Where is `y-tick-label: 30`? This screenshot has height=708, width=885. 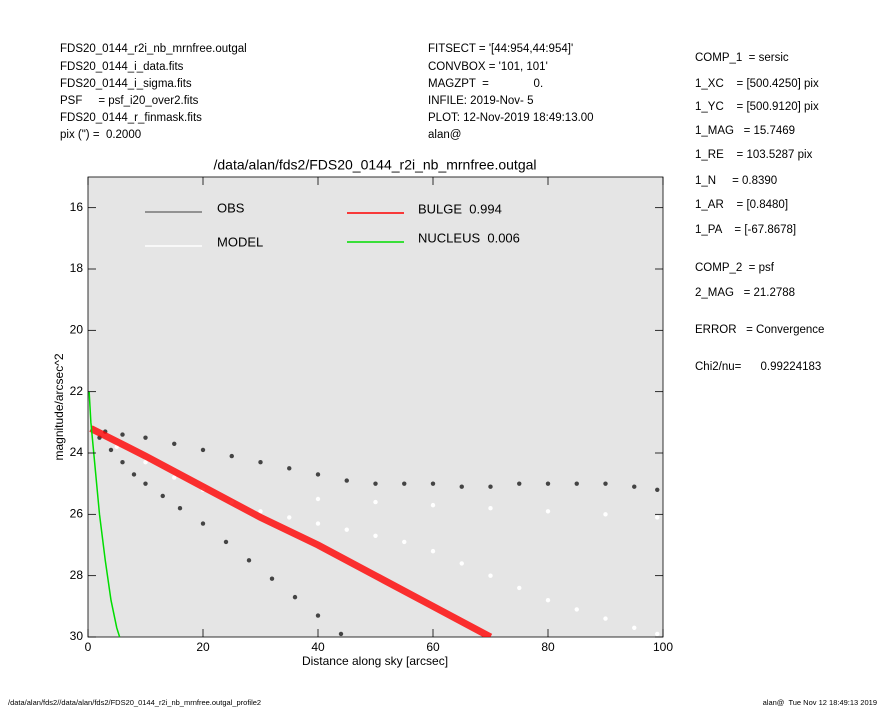
y-tick-label: 30 is located at coordinates (77, 636).